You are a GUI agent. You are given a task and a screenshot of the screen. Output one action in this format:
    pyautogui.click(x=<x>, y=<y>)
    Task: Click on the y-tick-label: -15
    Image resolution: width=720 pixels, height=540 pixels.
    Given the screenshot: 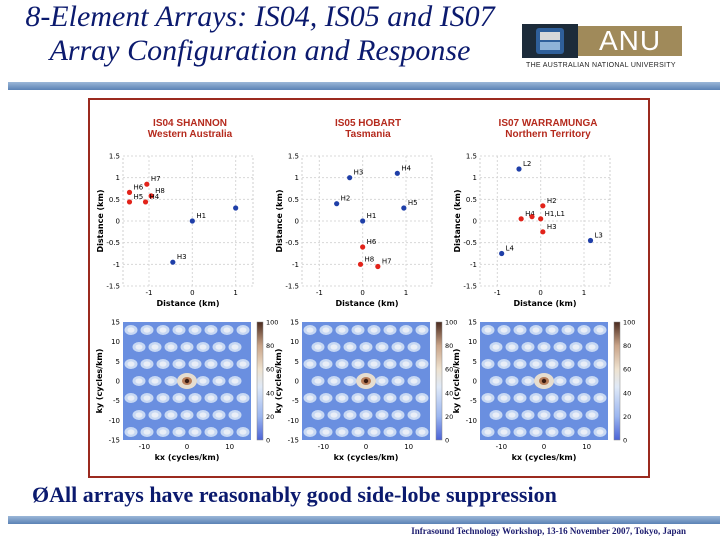 What is the action you would take?
    pyautogui.click(x=293, y=441)
    